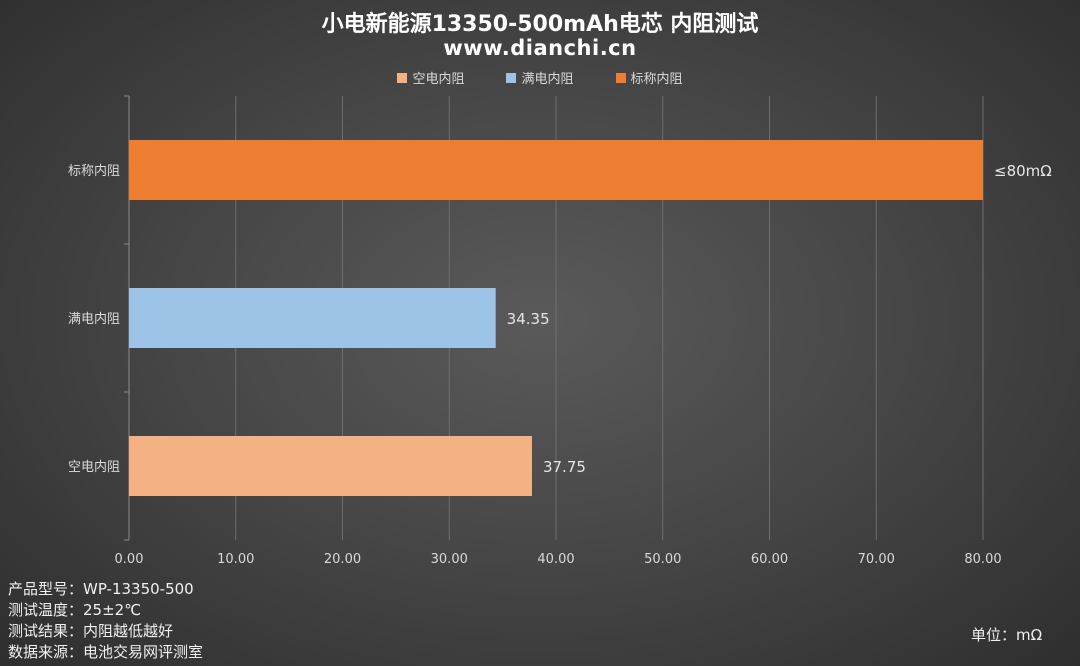 The height and width of the screenshot is (666, 1080). I want to click on legend-item: 满电内阻, so click(540, 77).